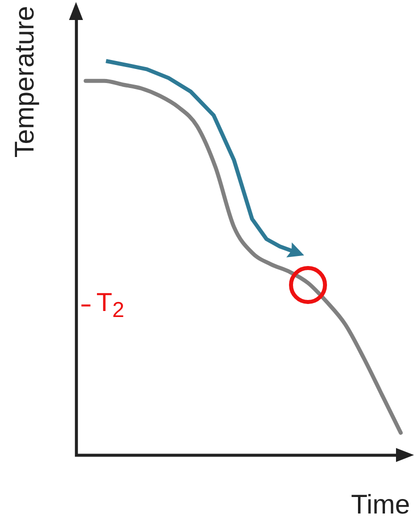 The image size is (420, 526). What do you see at coordinates (110, 305) in the screenshot?
I see `ref-line-label: T$_{2}$` at bounding box center [110, 305].